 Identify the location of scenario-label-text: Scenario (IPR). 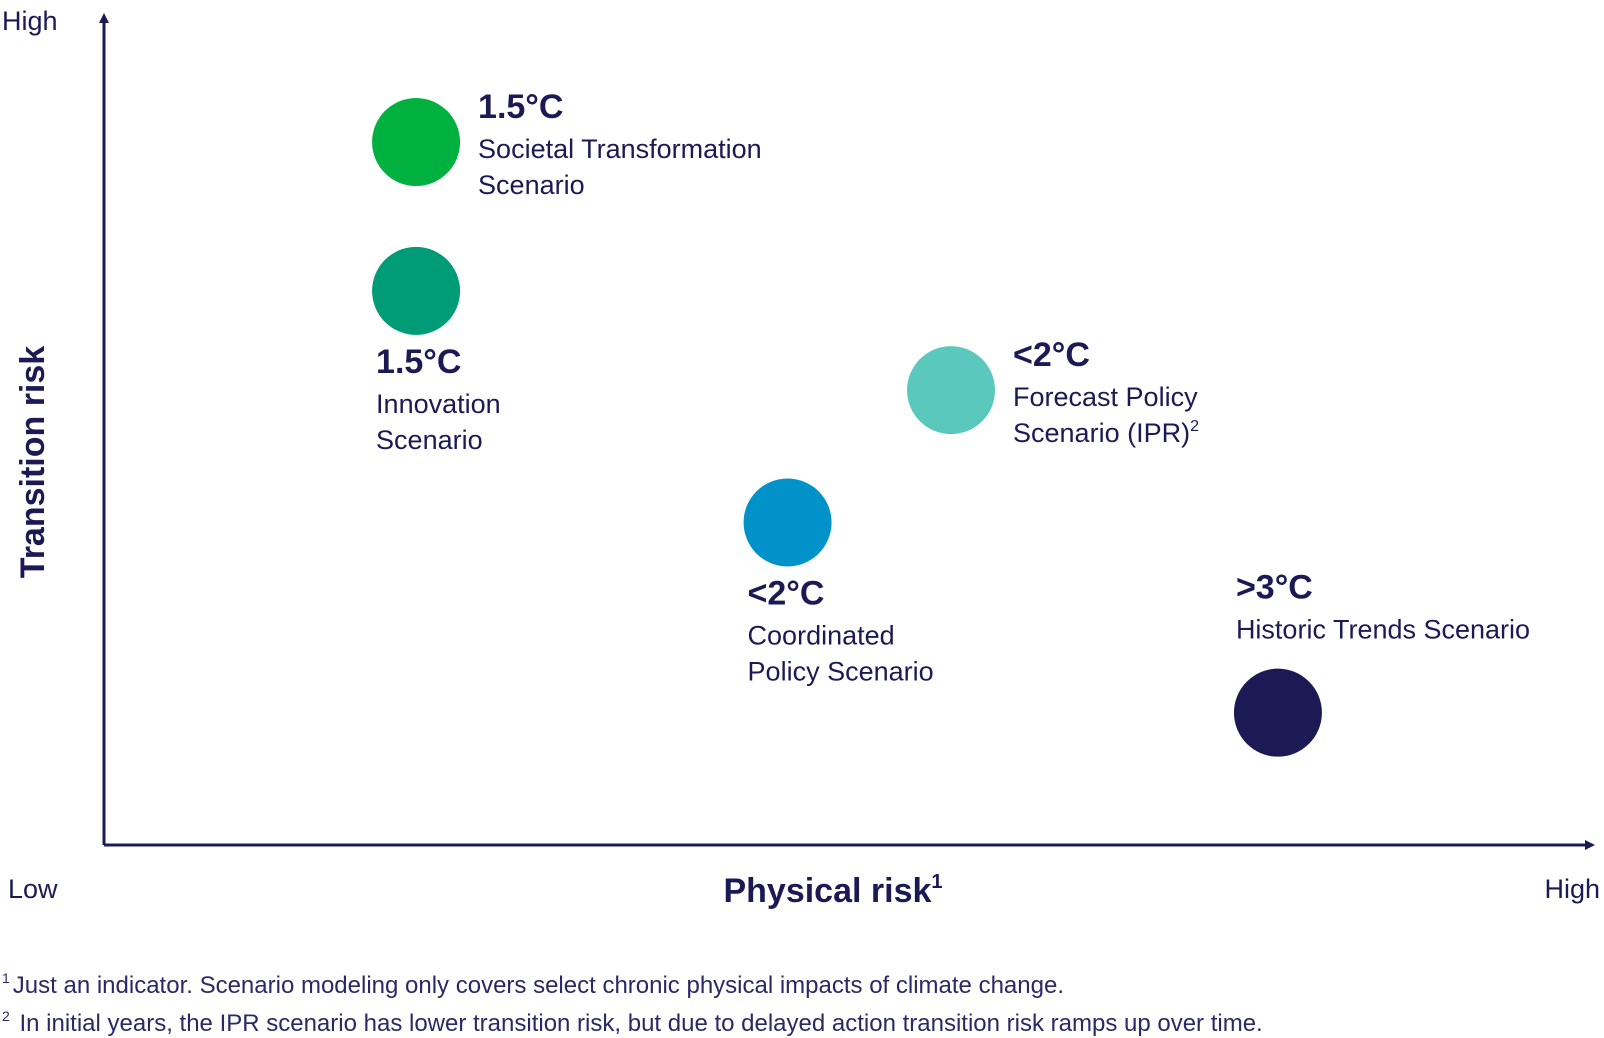
(1101, 433).